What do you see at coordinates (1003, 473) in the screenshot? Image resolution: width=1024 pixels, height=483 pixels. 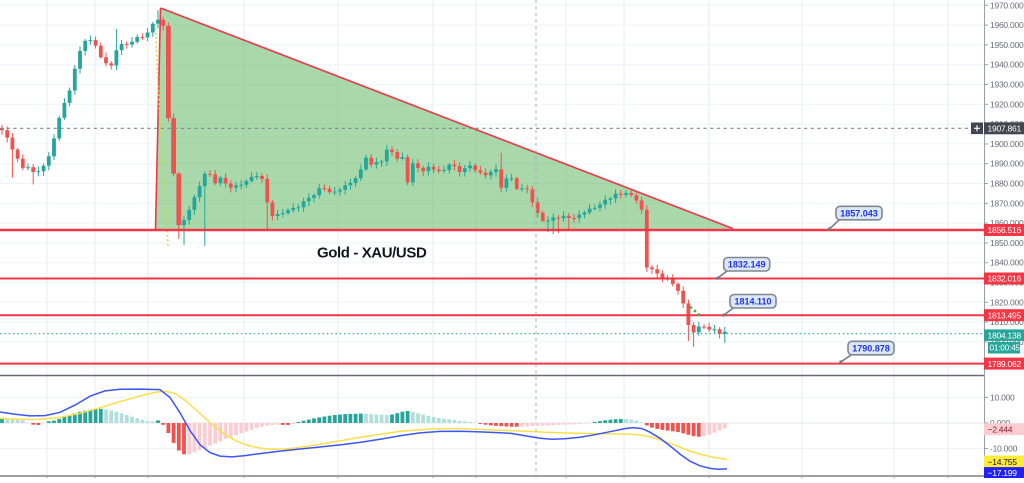 I see `svg-text: −17.199` at bounding box center [1003, 473].